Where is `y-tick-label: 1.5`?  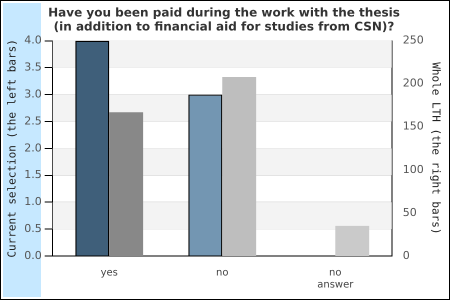
y-tick-label: 1.5 is located at coordinates (33, 175).